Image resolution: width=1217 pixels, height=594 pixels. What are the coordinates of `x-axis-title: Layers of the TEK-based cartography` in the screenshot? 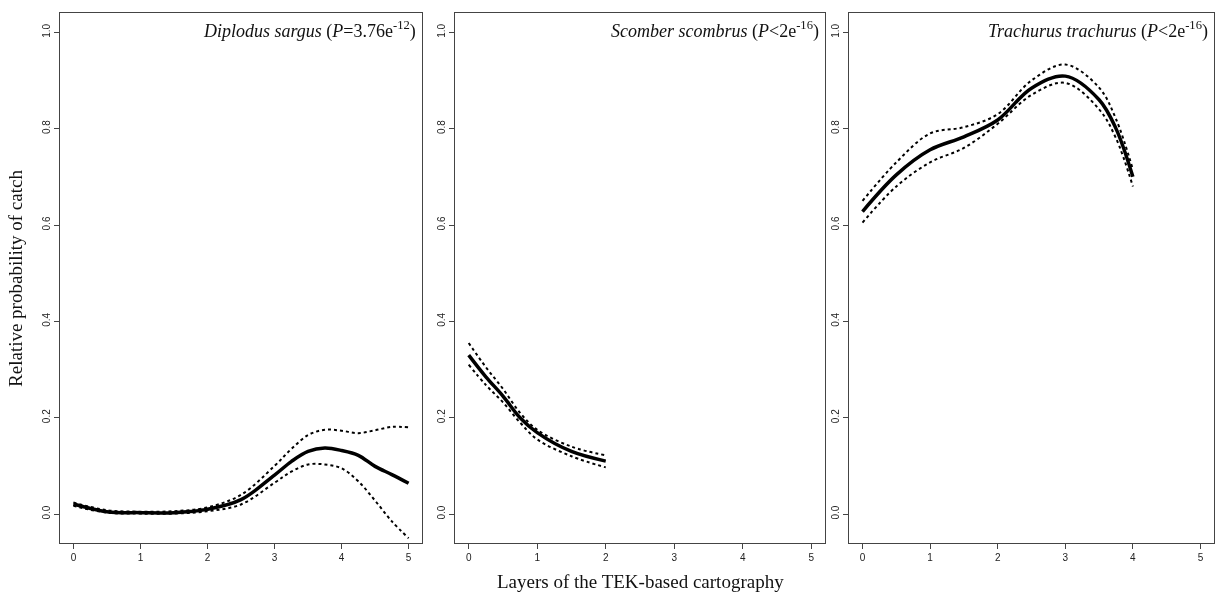 It's located at (641, 581).